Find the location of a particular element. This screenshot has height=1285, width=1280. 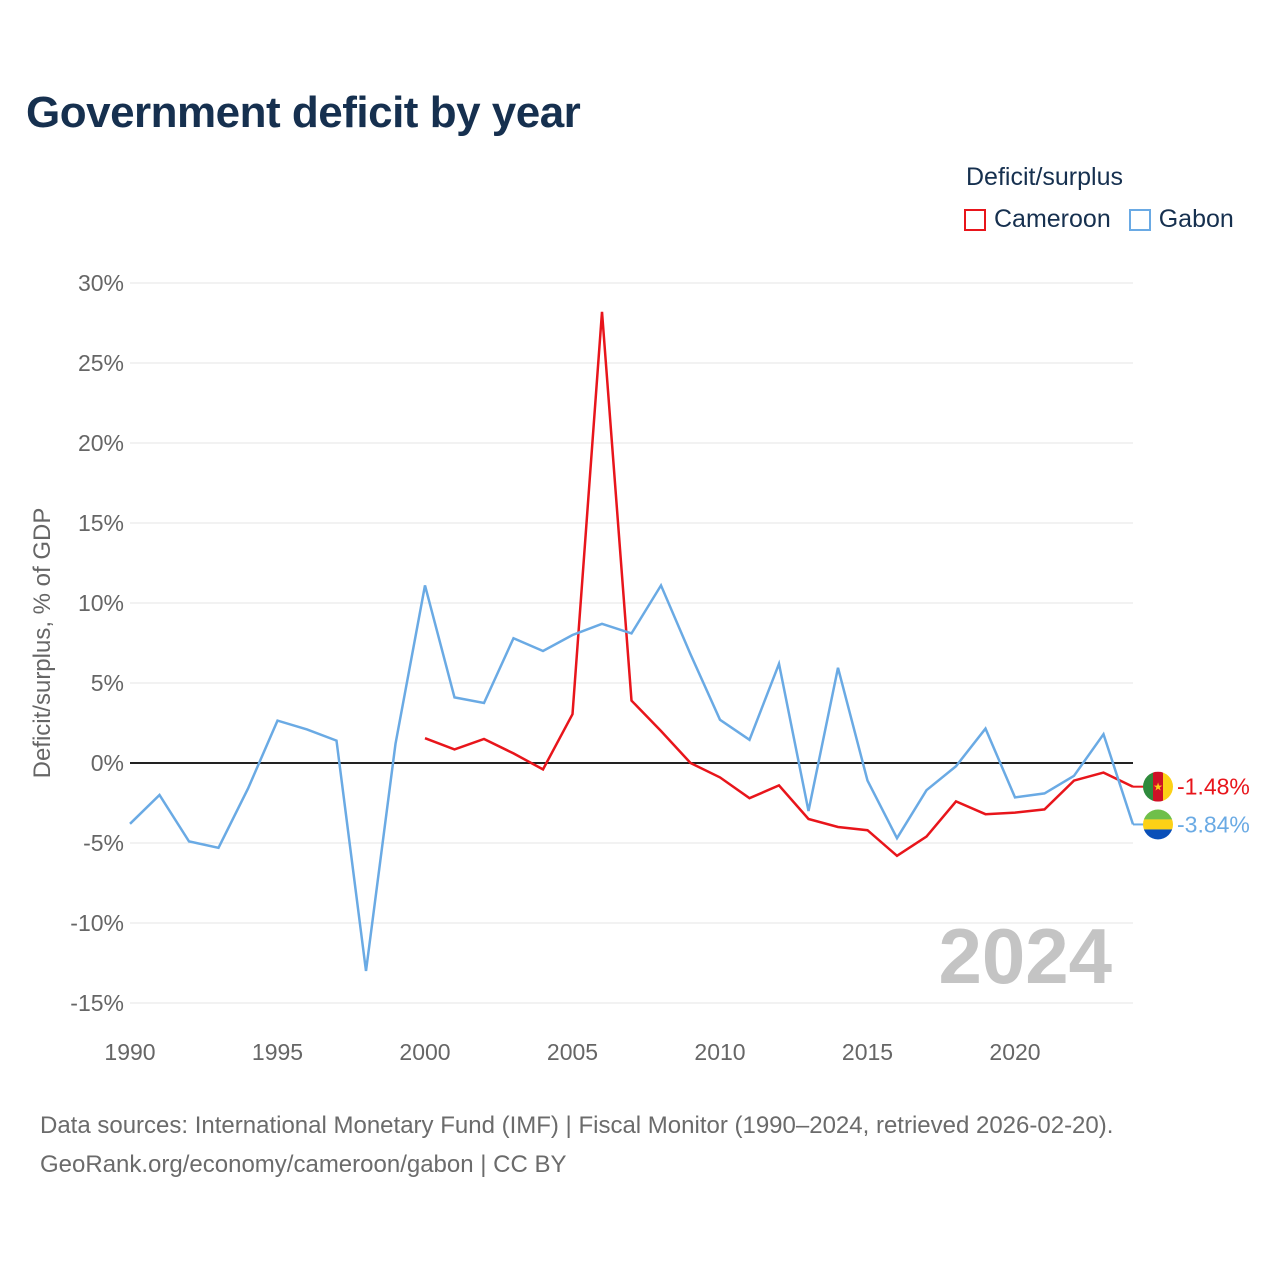

x-tick-label: 1990 is located at coordinates (129, 1052).